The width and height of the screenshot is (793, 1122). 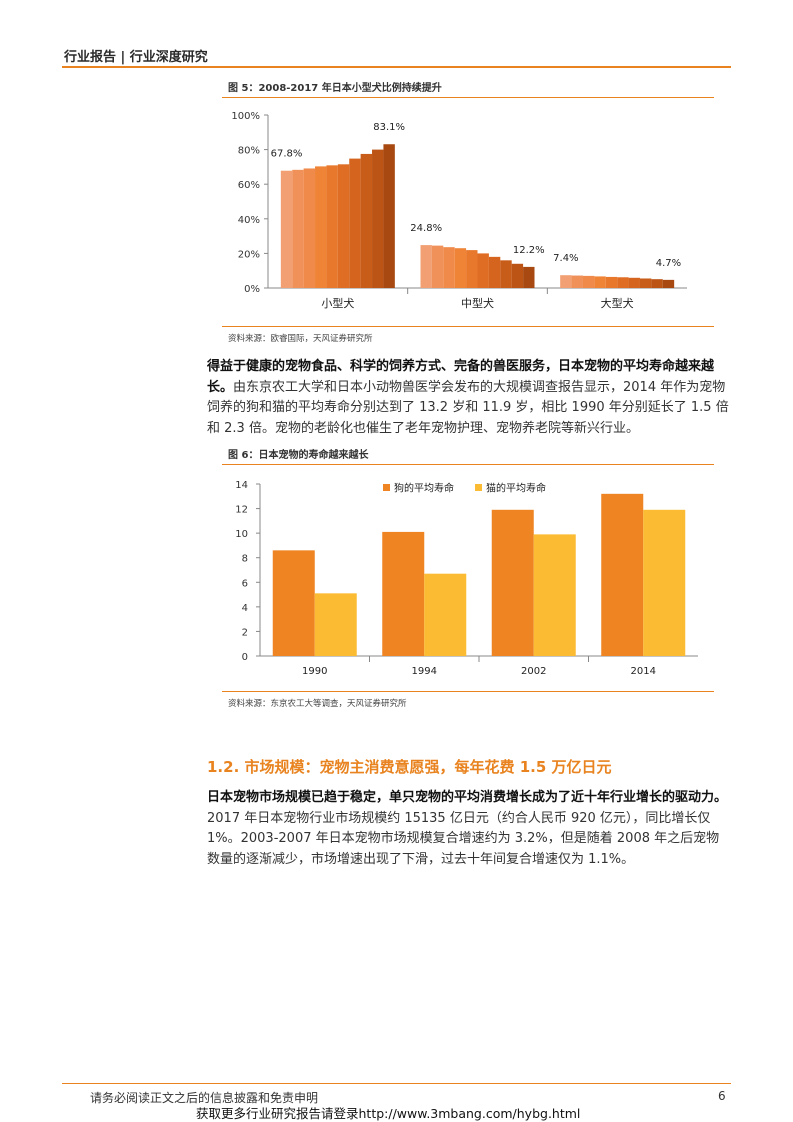 What do you see at coordinates (298, 455) in the screenshot?
I see `figure6-title: 图 6：日本宠物的寿命越来越长` at bounding box center [298, 455].